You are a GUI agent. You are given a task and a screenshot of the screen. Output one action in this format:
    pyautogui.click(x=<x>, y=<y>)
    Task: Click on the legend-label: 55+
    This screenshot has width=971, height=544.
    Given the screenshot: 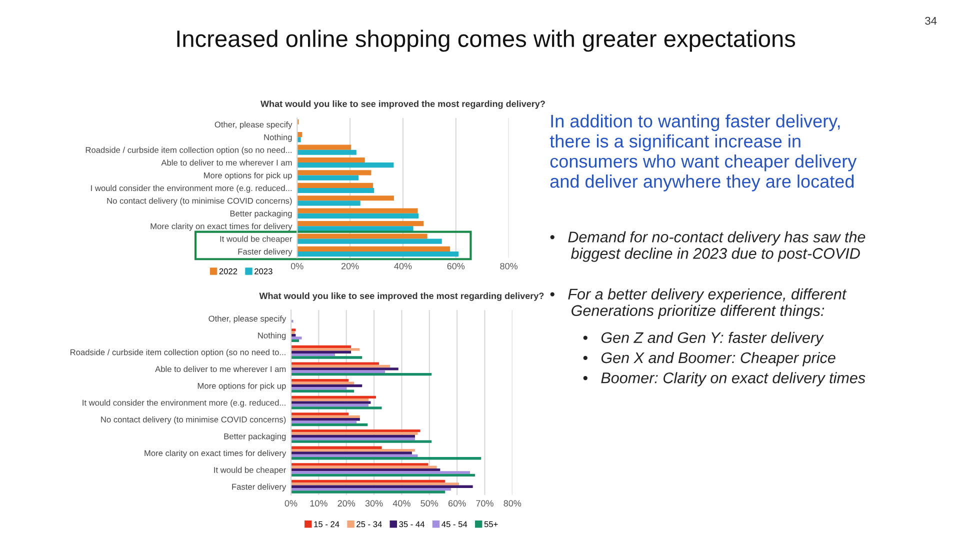 What is the action you would take?
    pyautogui.click(x=491, y=524)
    